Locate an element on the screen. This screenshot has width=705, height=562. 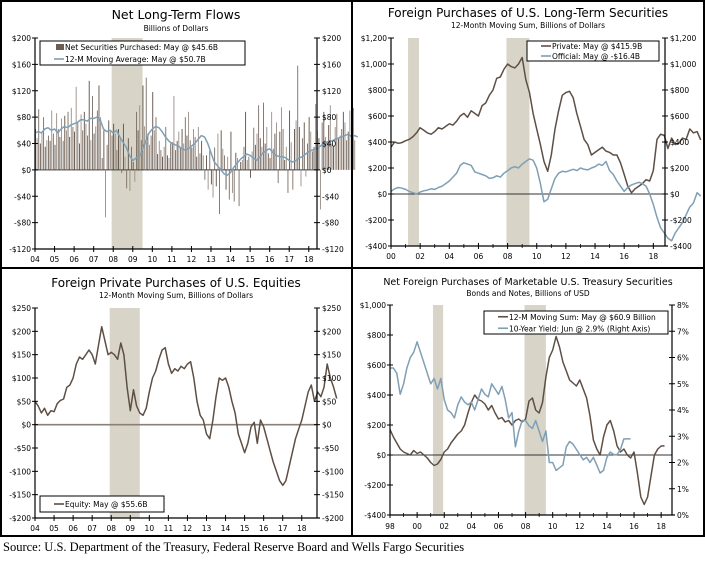
y-tick-label: -$400 is located at coordinates (376, 246).